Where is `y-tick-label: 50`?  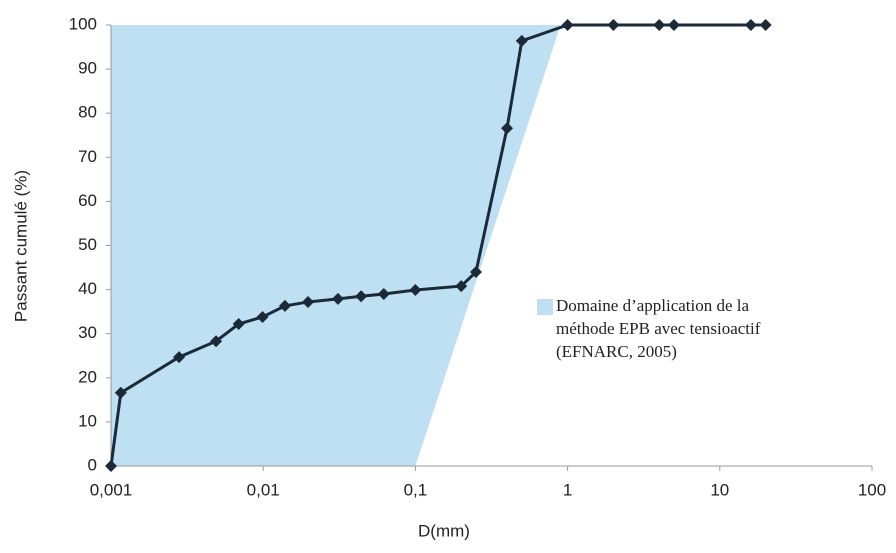
y-tick-label: 50 is located at coordinates (87, 244).